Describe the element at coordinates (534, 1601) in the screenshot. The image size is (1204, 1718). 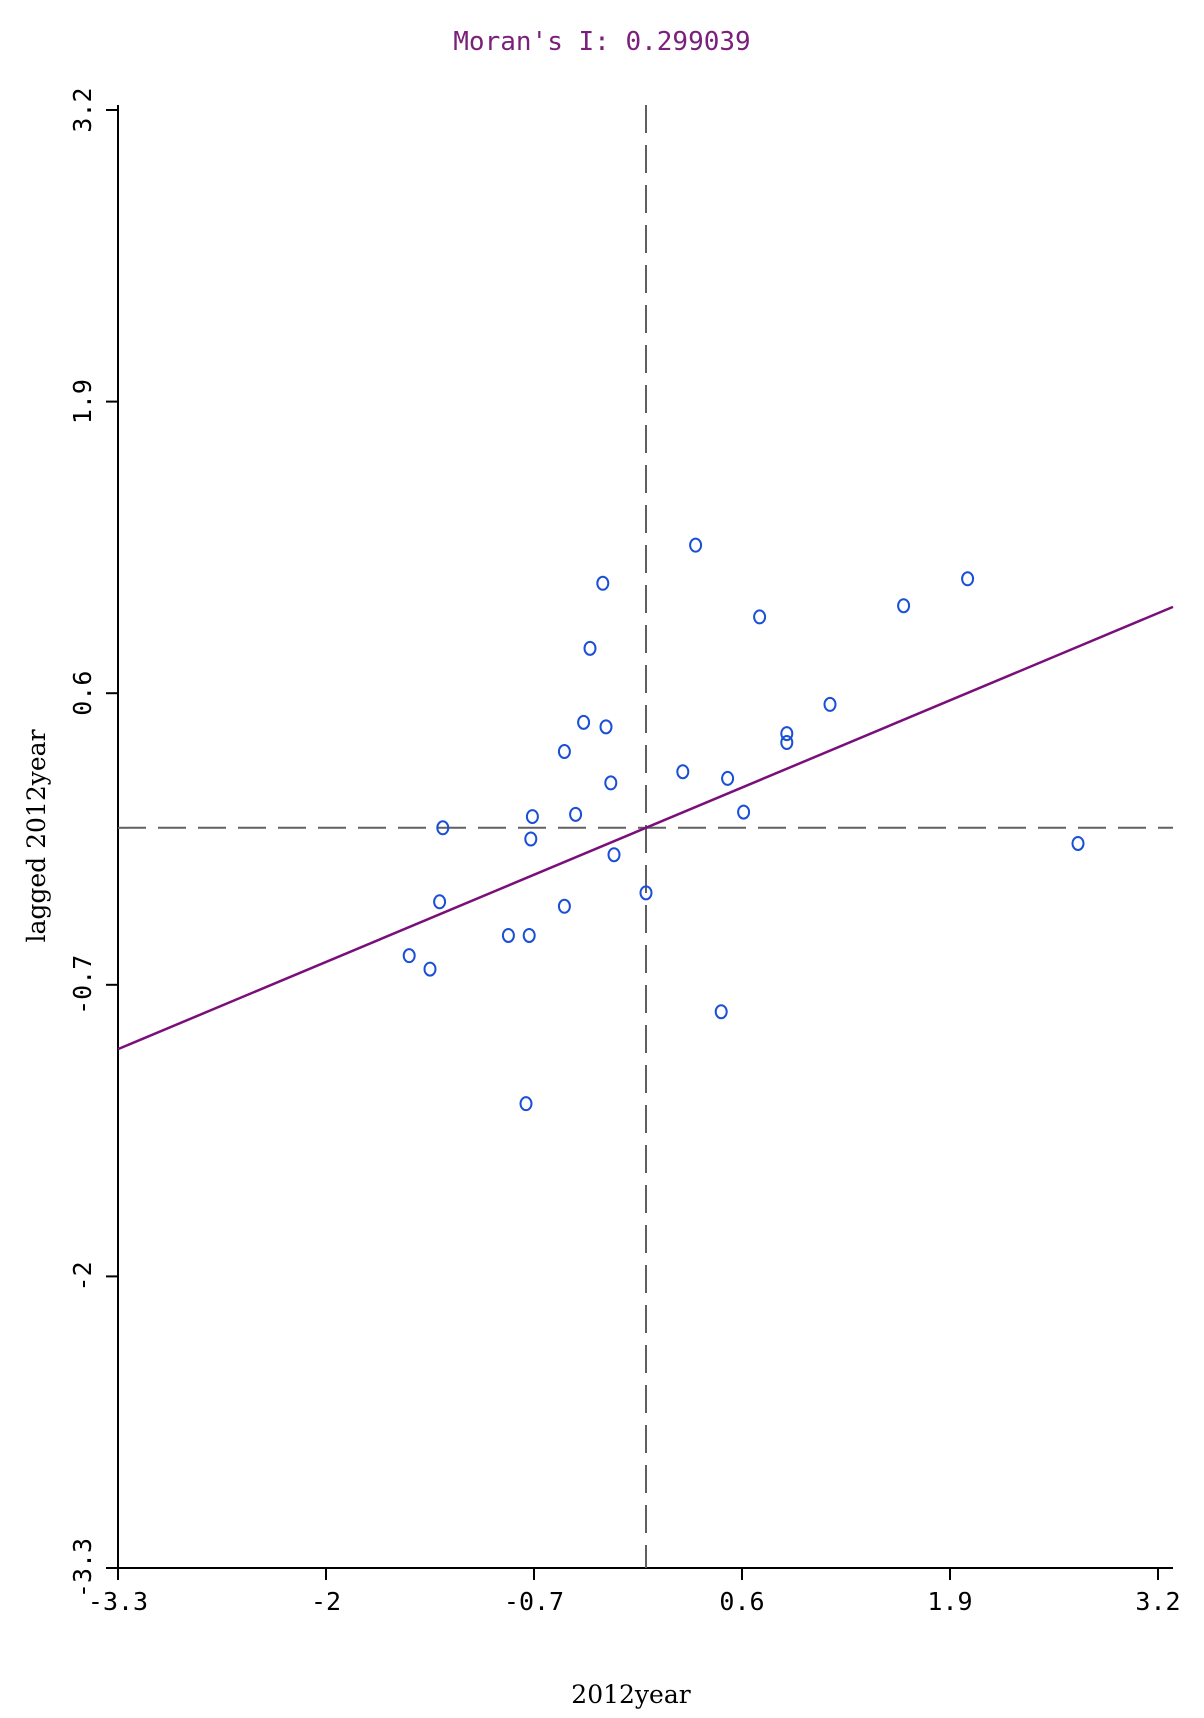
I see `x-tick-label: -0.7` at that location.